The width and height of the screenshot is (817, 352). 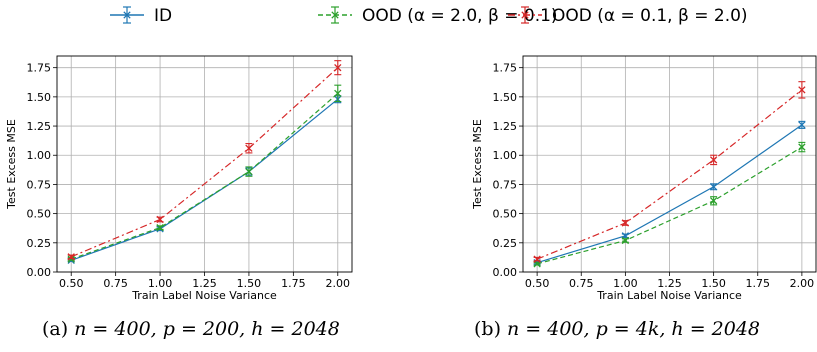 What do you see at coordinates (460, 16) in the screenshot?
I see `legend-label: OOD (α = 2.0, β = 0.1)` at bounding box center [460, 16].